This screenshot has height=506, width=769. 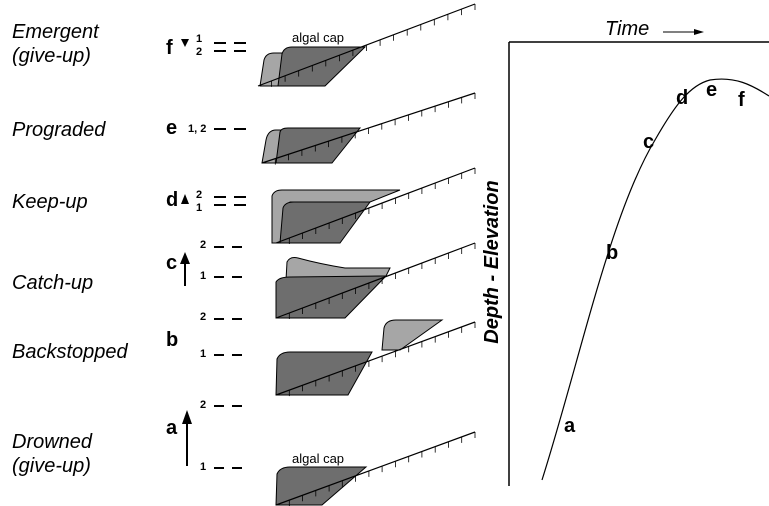 What do you see at coordinates (318, 458) in the screenshot?
I see `algal-cap-bottom: algal cap` at bounding box center [318, 458].